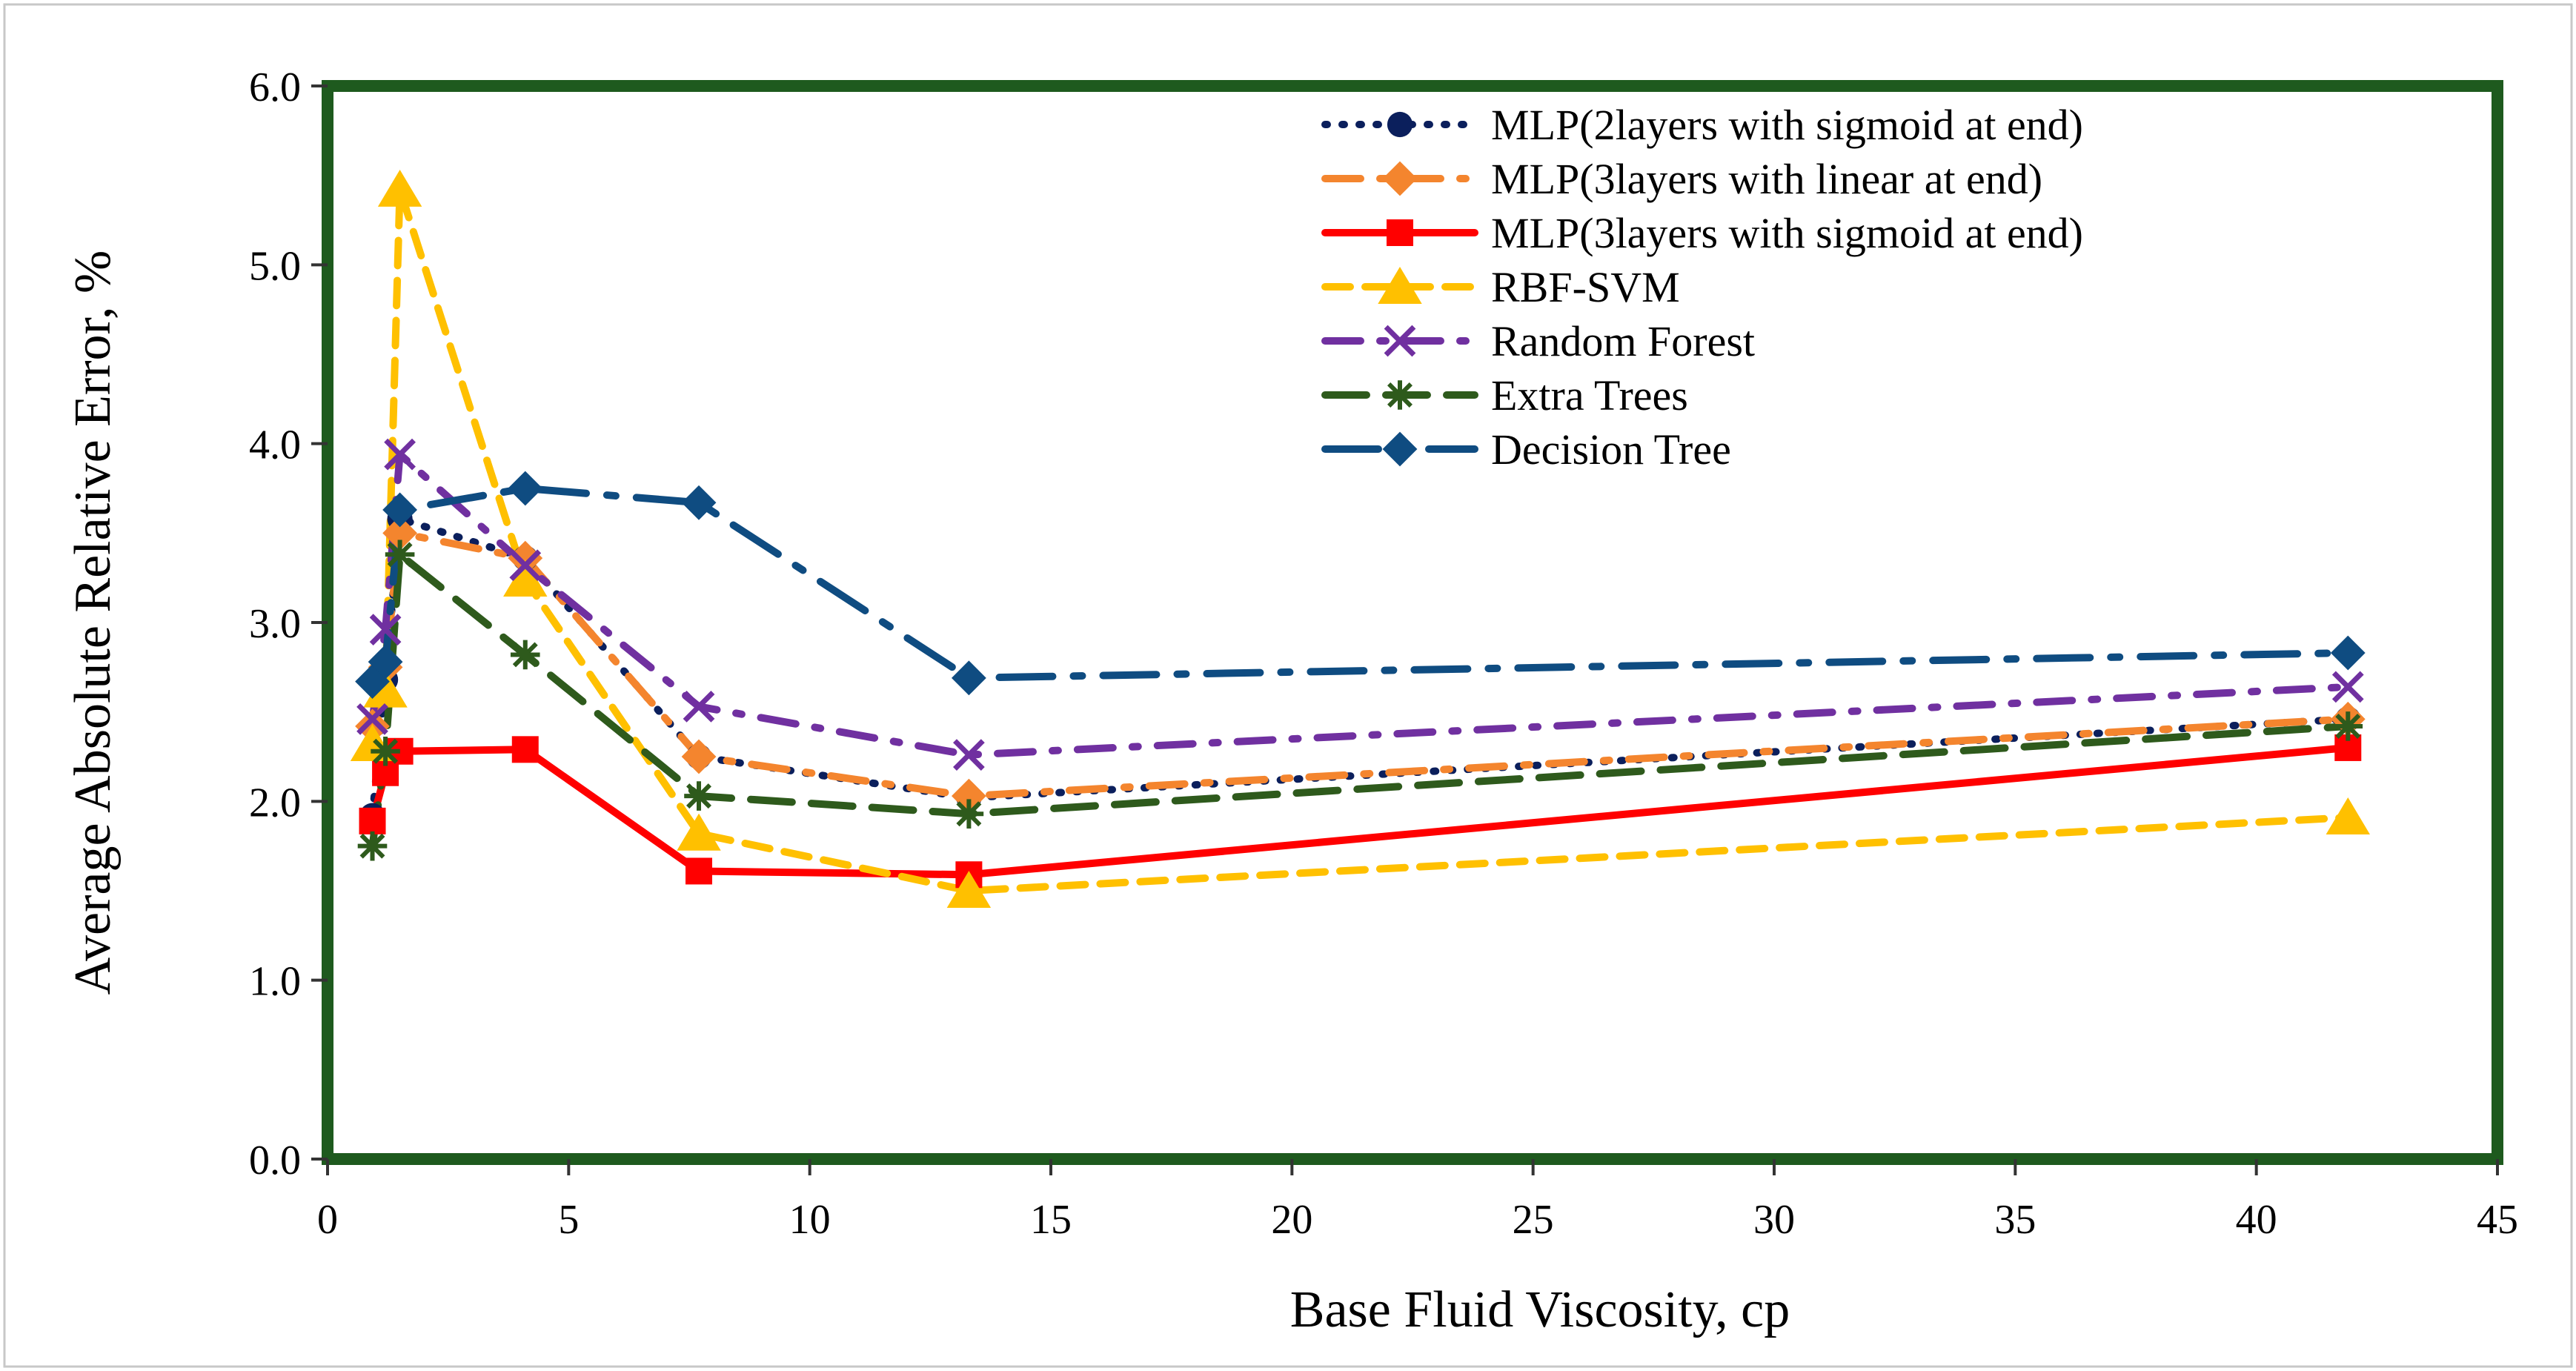 This screenshot has height=1371, width=2576. I want to click on y-tick-label: 5.0, so click(275, 266).